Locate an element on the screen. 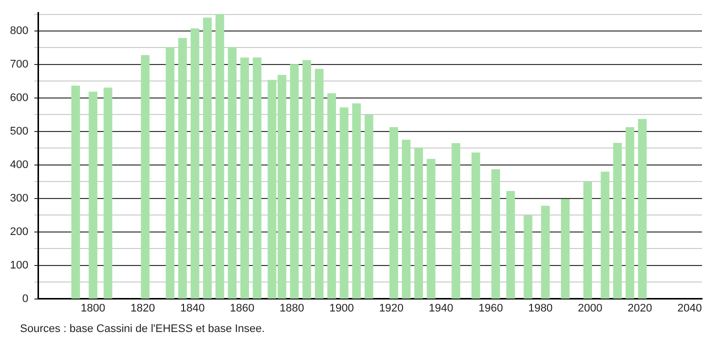 The width and height of the screenshot is (710, 340). x-tick-label: 1880 is located at coordinates (292, 308).